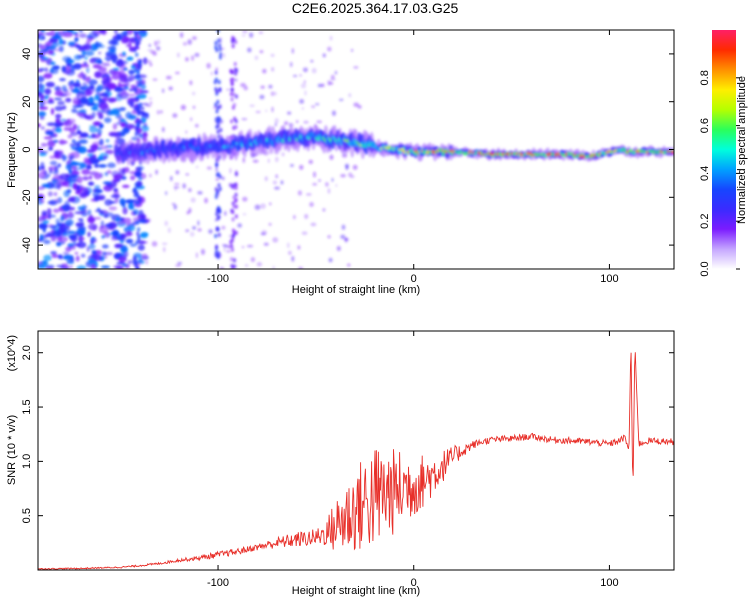 This screenshot has width=750, height=600. I want to click on colorbar-label: Normalized spectral amplitude, so click(742, 150).